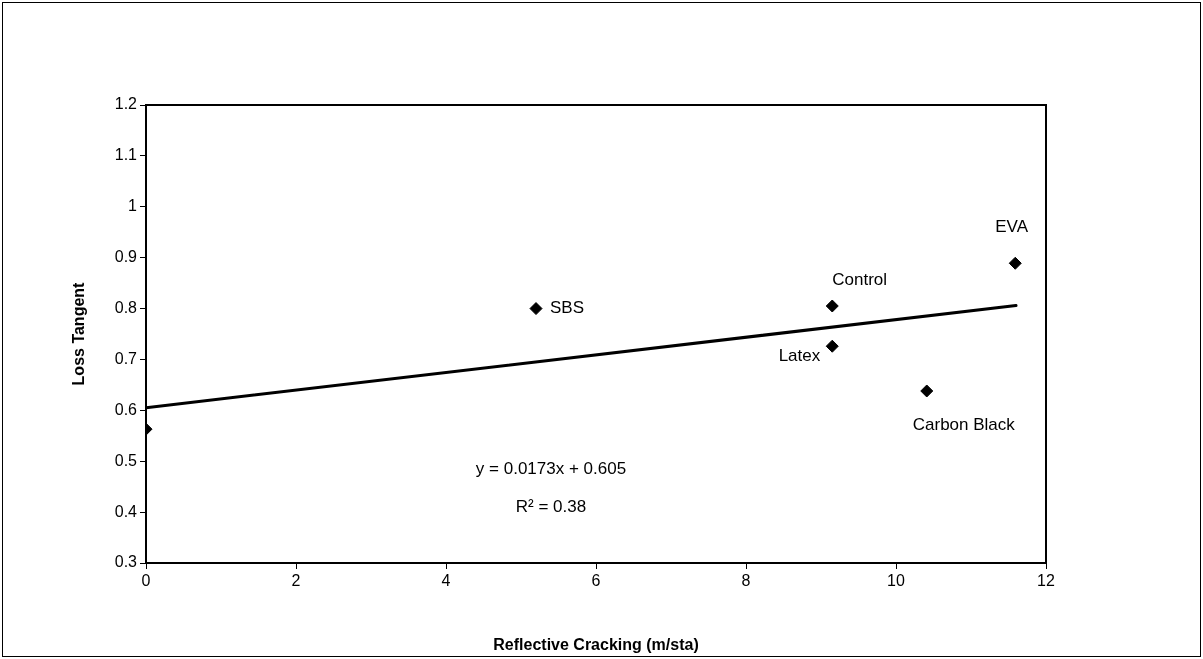  Describe the element at coordinates (551, 506) in the screenshot. I see `annotation: R² = 0.38` at that location.